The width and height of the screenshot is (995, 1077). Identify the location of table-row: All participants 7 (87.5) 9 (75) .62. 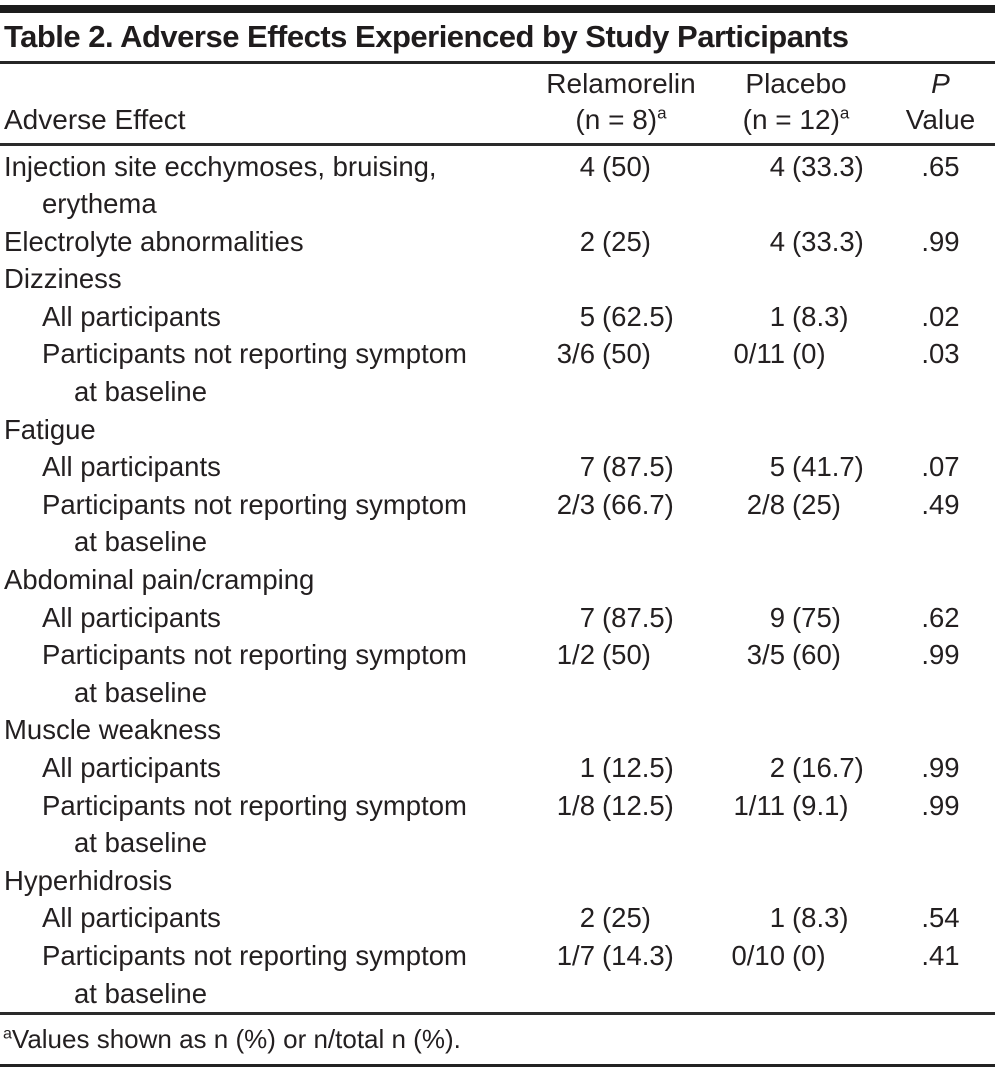
(497, 618).